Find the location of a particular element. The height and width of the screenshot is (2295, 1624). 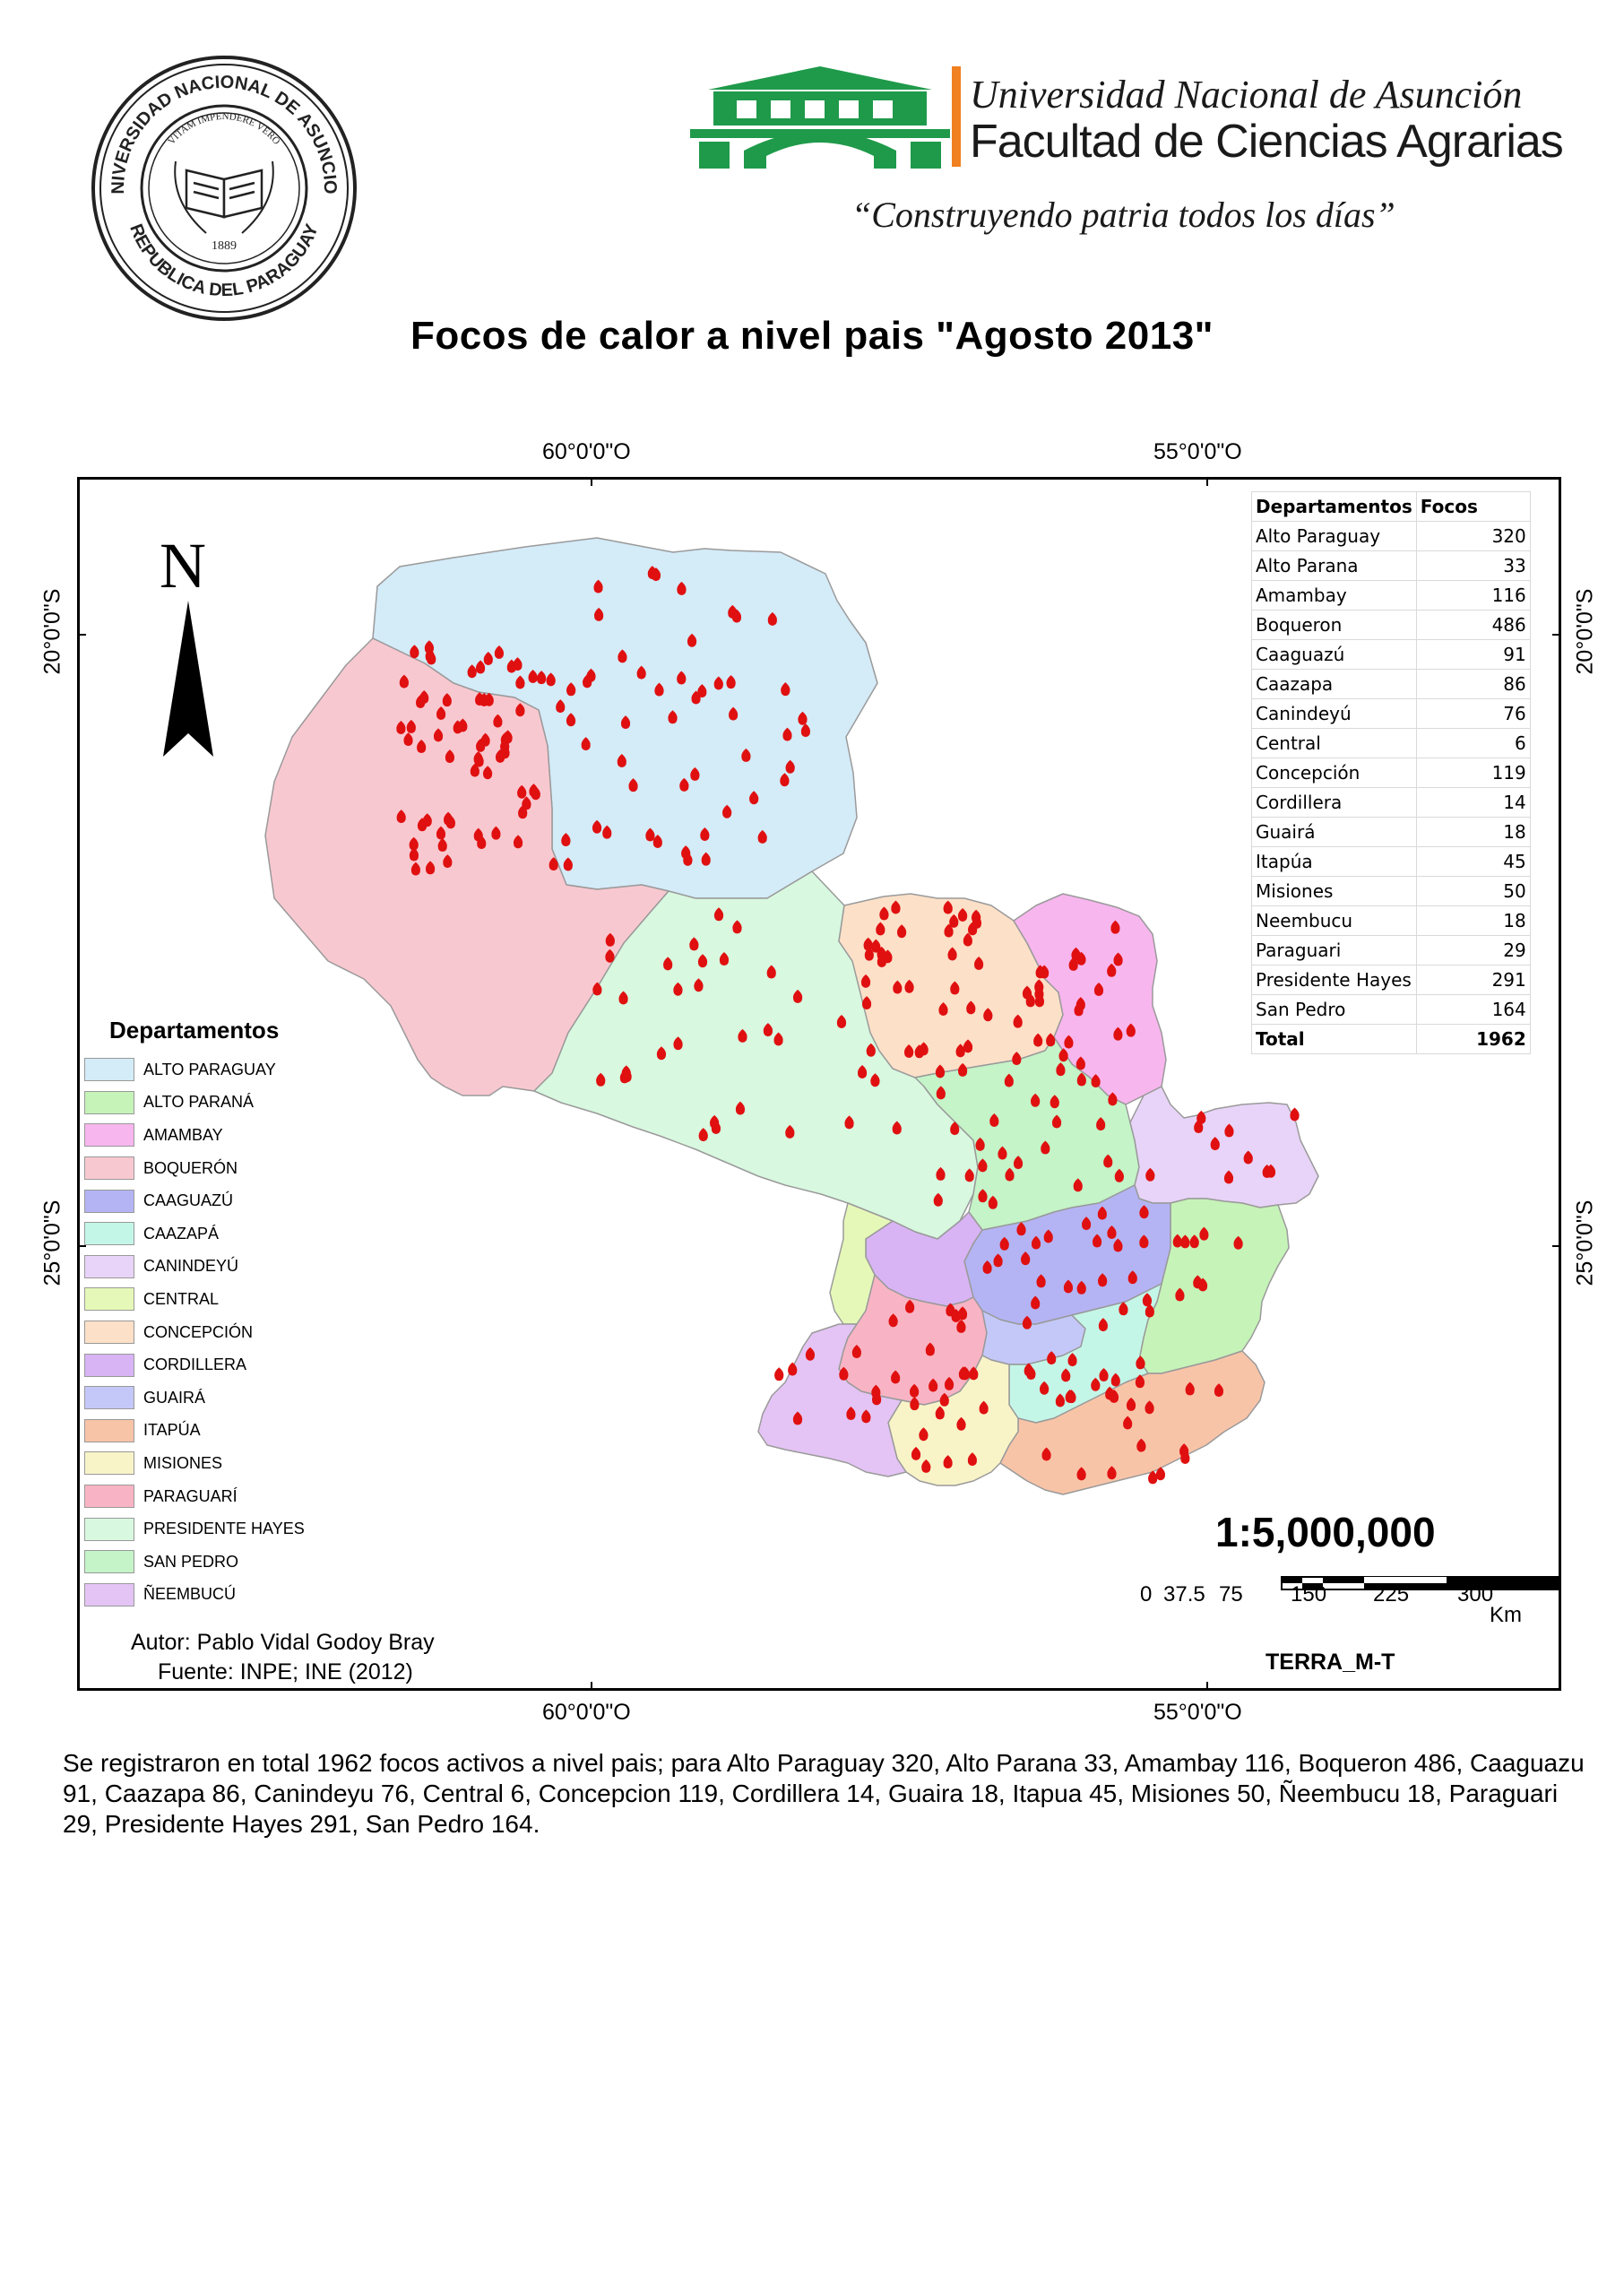

total-label: Total is located at coordinates (1334, 1039).